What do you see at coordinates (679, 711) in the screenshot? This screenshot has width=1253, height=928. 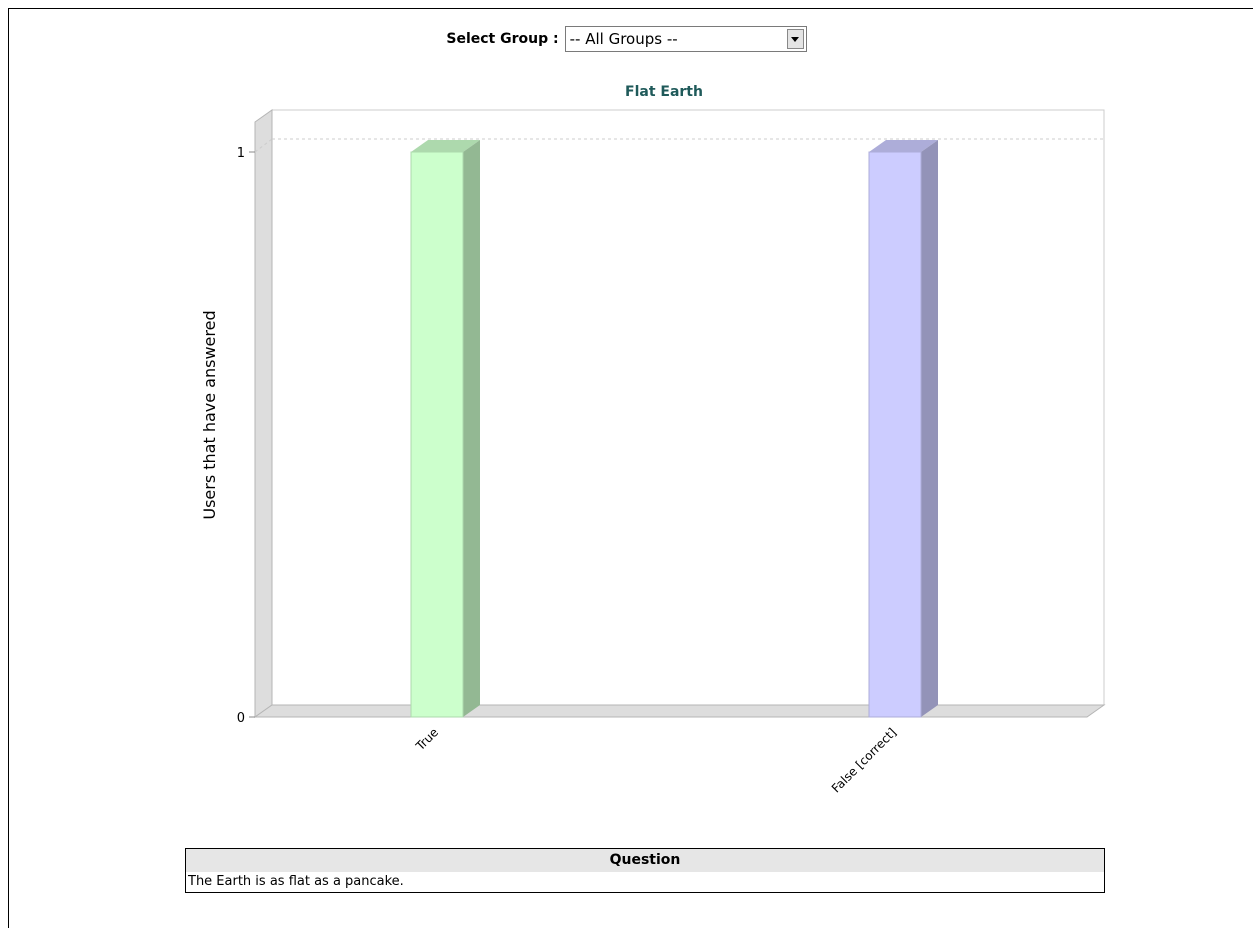 I see `floor` at bounding box center [679, 711].